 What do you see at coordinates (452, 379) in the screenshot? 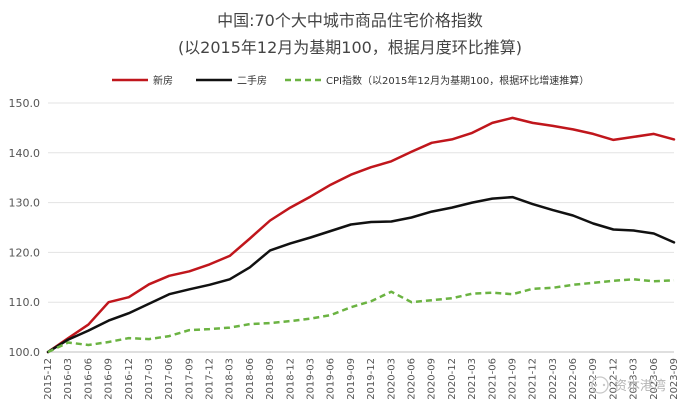
I see `x-tick-label: 2020-12` at bounding box center [452, 379].